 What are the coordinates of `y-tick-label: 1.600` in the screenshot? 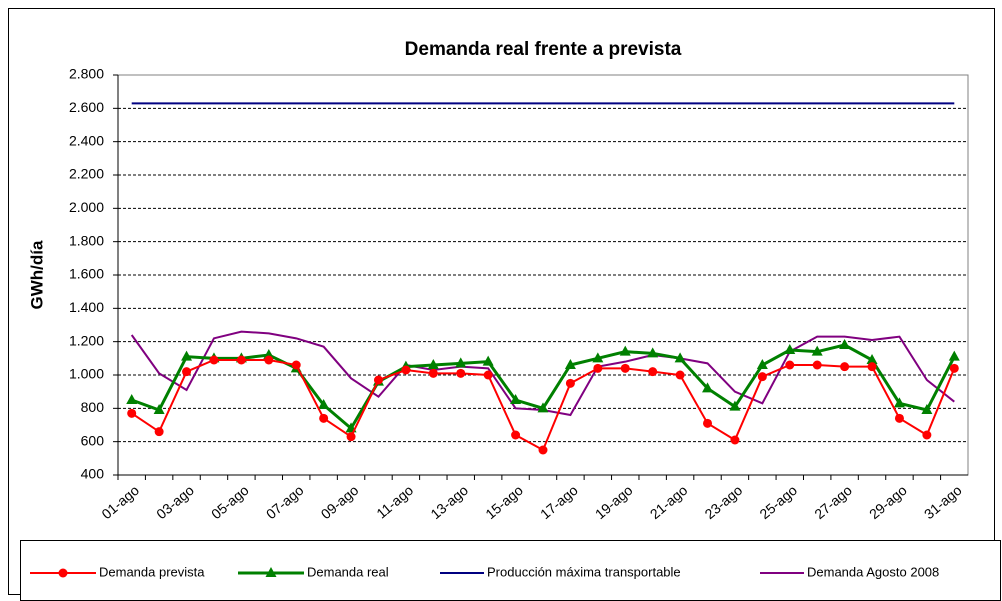 It's located at (86, 274).